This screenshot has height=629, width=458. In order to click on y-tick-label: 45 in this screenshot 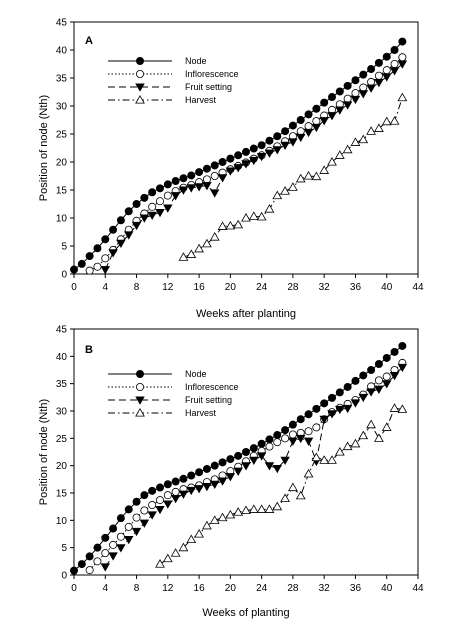, I will do `click(62, 23)`.